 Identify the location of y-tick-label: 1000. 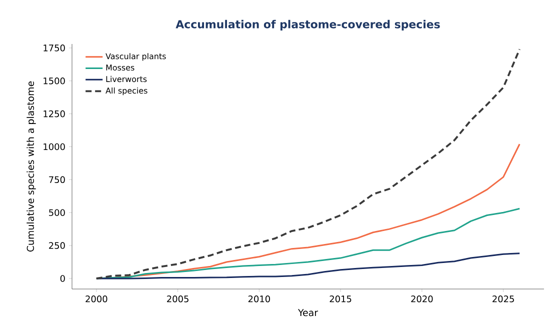
(54, 146).